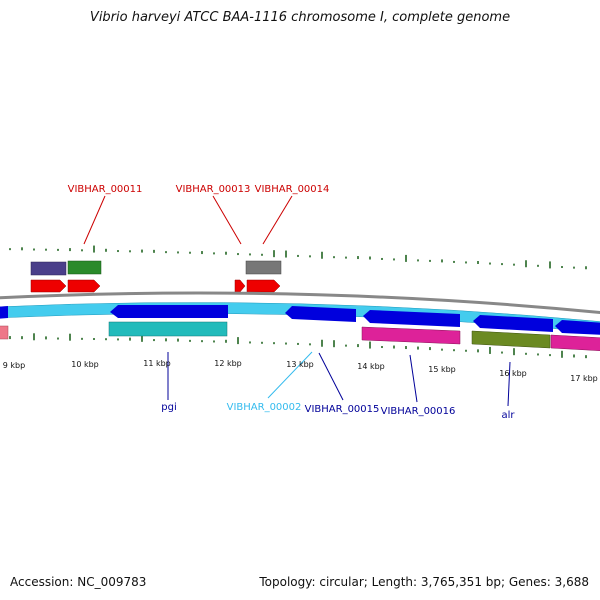 This screenshot has height=600, width=600. Describe the element at coordinates (292, 189) in the screenshot. I see `gene-label-vibhar-00014: VIBHAR_00014` at that location.